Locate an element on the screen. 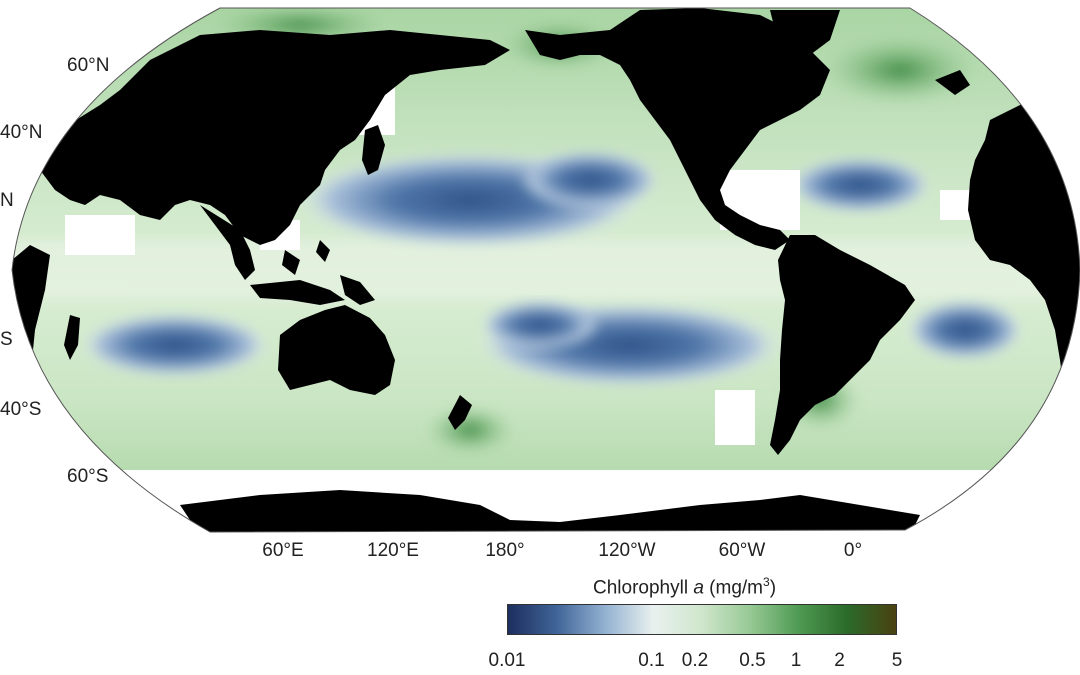 The image size is (1080, 675). colorbar-tick: 5 is located at coordinates (897, 660).